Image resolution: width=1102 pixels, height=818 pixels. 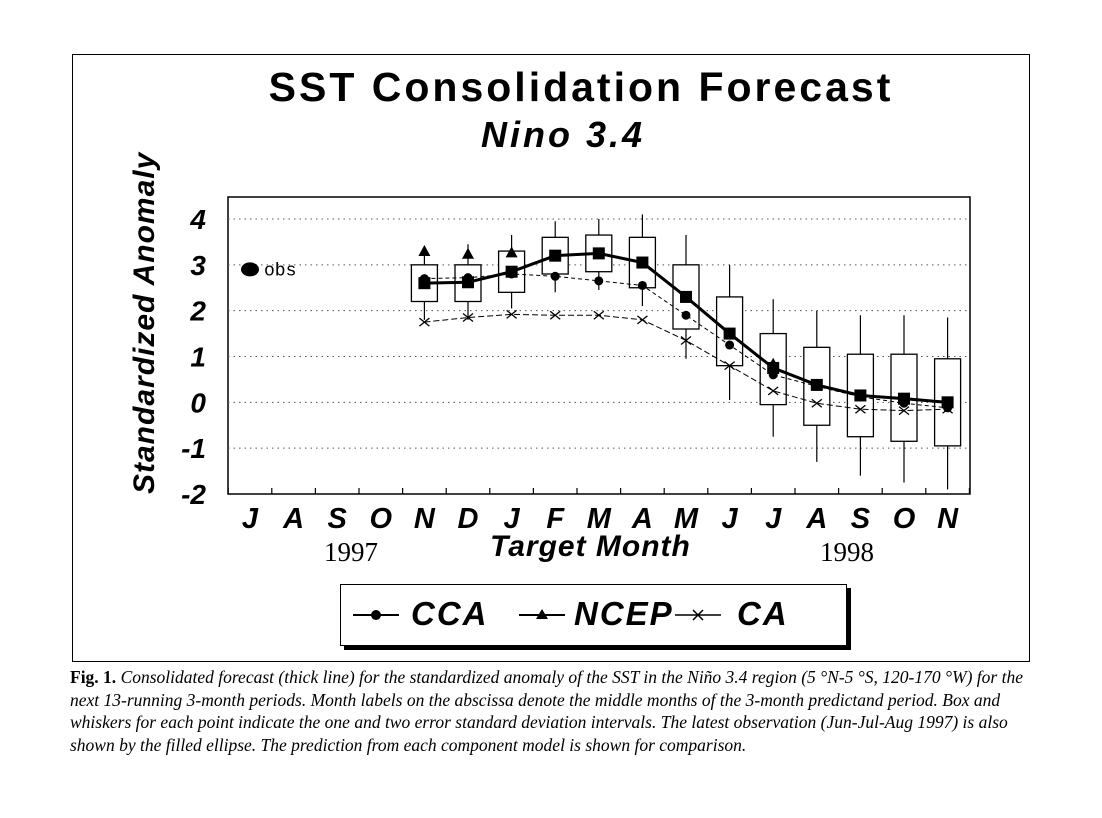 What do you see at coordinates (250, 269) in the screenshot?
I see `obs-ellipse` at bounding box center [250, 269].